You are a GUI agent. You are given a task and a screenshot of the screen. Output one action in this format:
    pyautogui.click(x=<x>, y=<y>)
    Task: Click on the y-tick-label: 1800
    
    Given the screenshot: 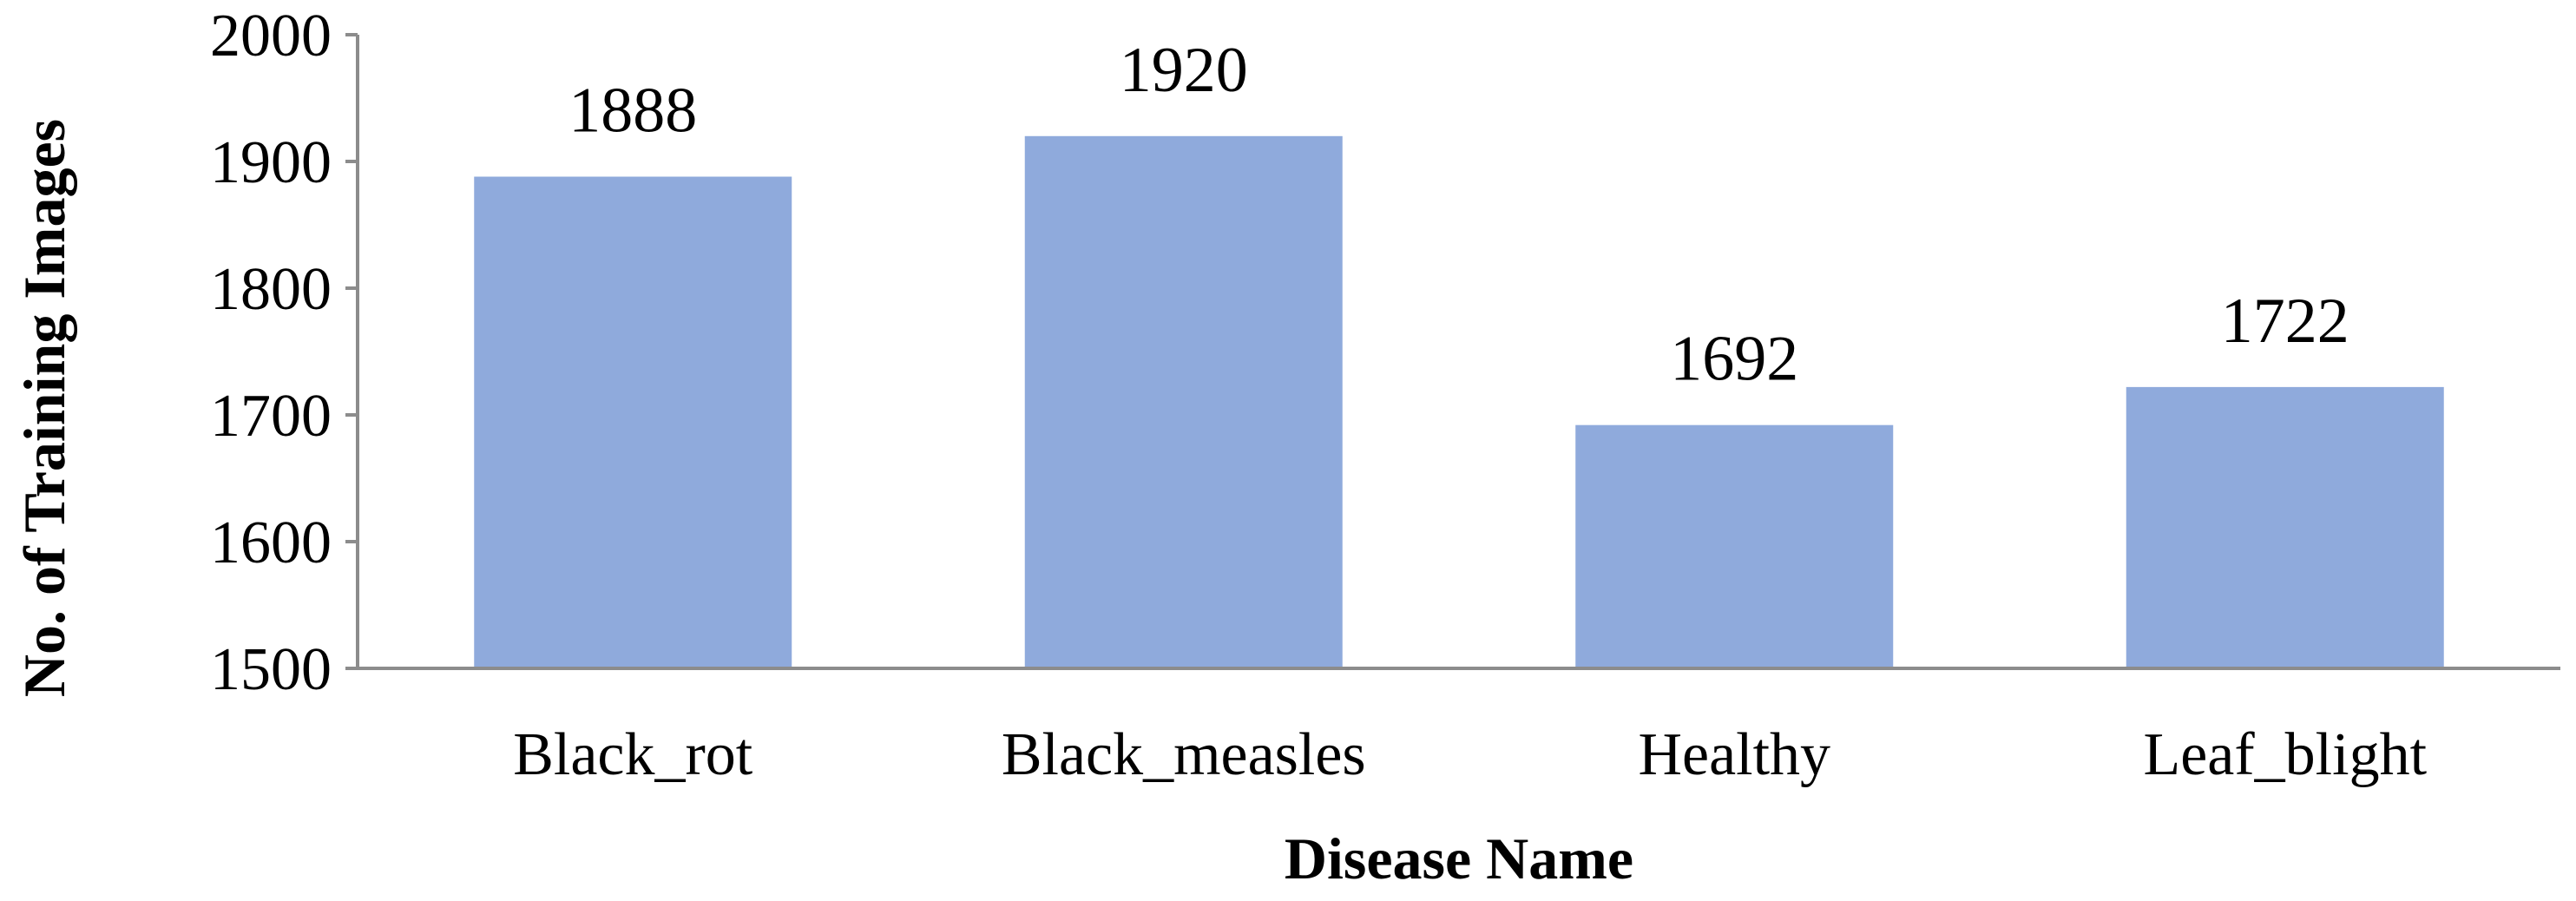 What is the action you would take?
    pyautogui.click(x=271, y=289)
    